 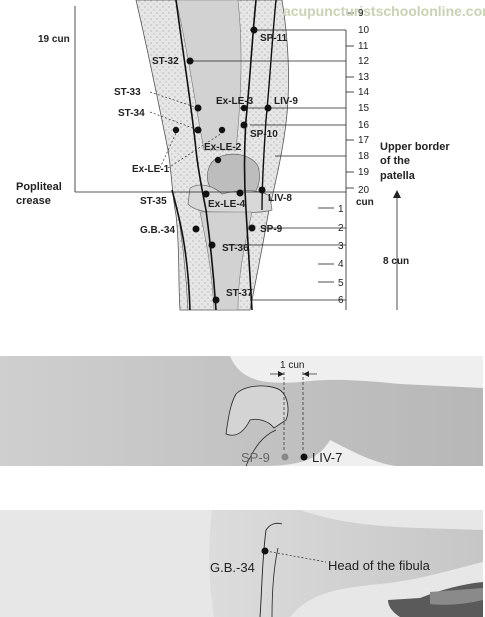 What do you see at coordinates (39, 187) in the screenshot?
I see `popliteal-label-1: Popliteal` at bounding box center [39, 187].